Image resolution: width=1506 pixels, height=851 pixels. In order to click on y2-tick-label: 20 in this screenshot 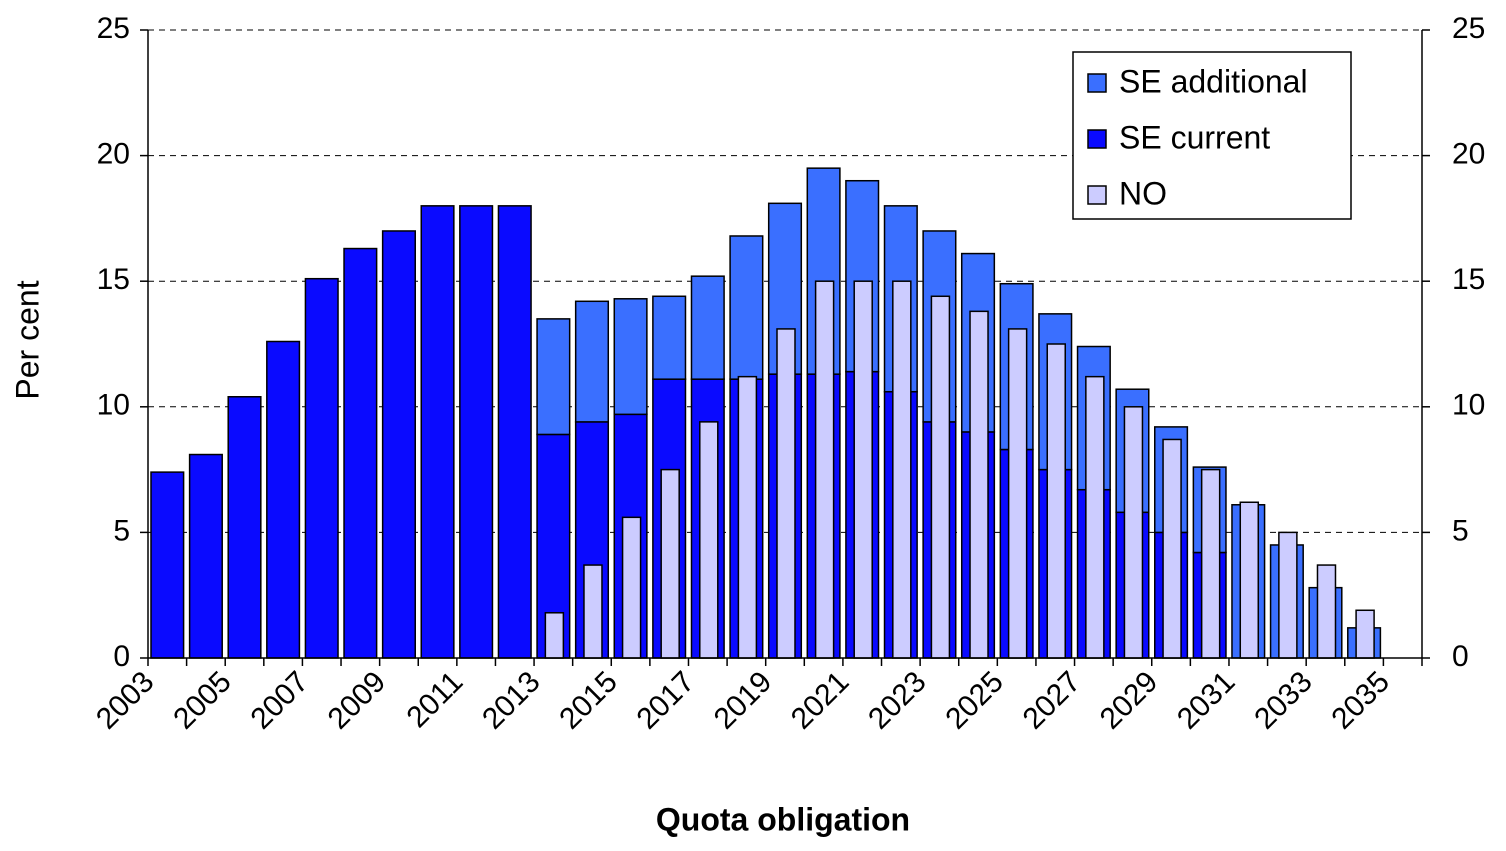, I will do `click(1468, 154)`.